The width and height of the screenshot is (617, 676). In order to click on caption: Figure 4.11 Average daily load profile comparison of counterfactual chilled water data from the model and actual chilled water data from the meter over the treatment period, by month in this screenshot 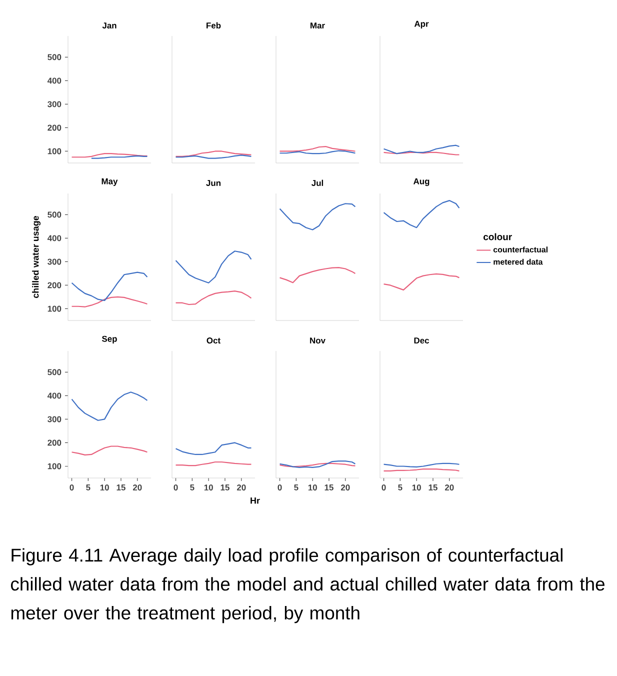, I will do `click(307, 586)`.